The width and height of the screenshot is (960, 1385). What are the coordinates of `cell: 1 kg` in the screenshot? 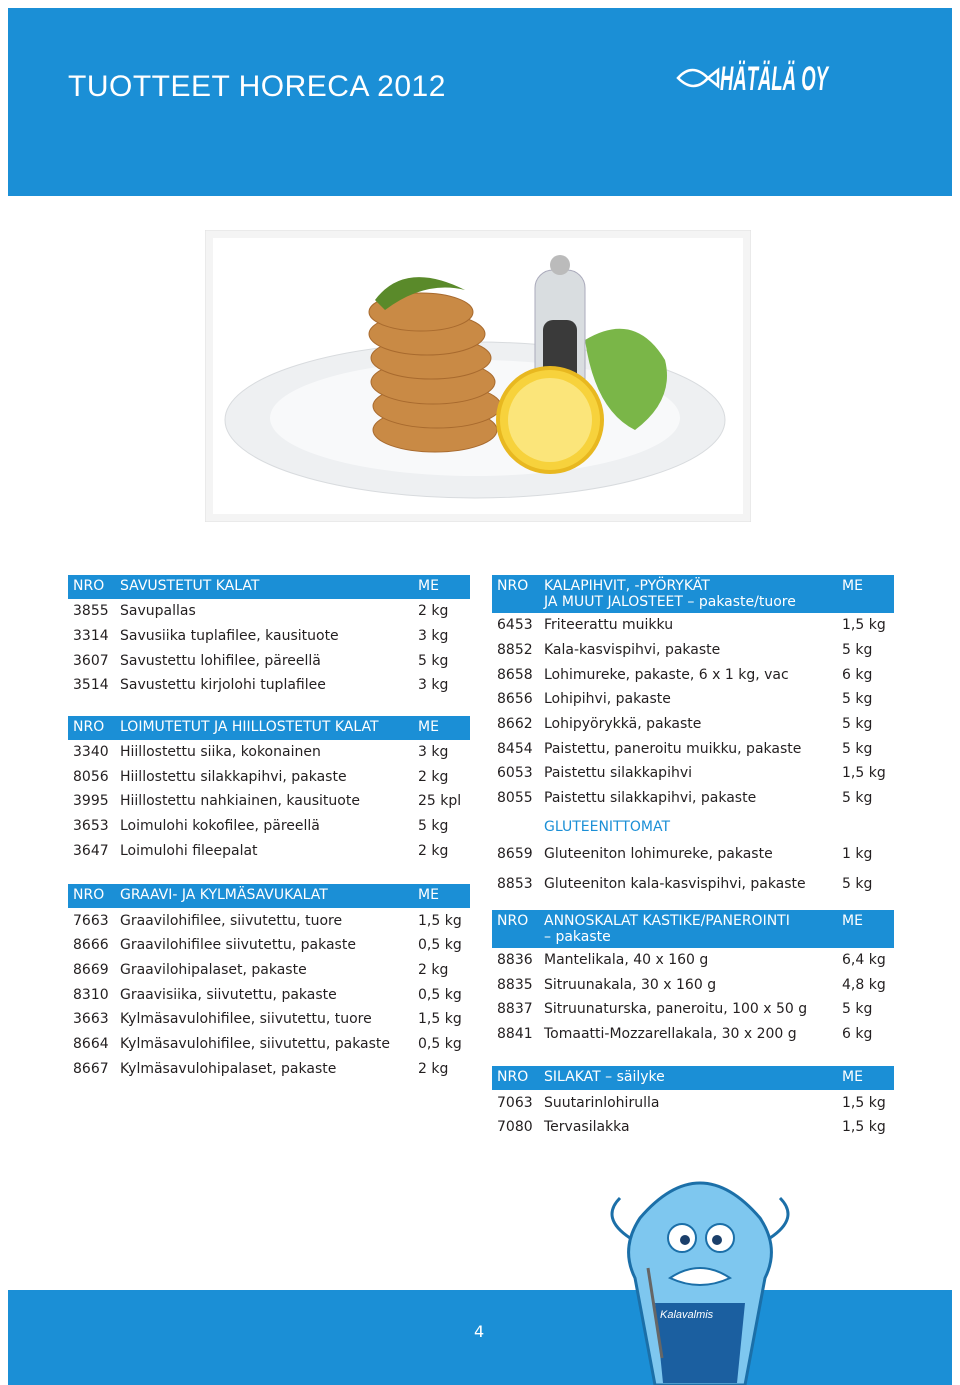 It's located at (857, 853).